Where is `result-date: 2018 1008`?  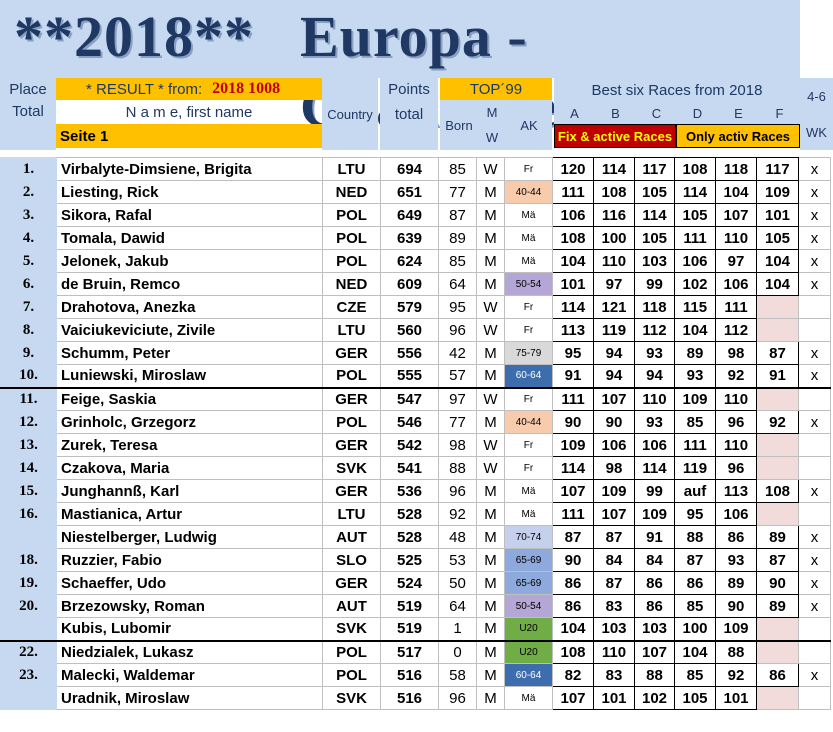 result-date: 2018 1008 is located at coordinates (246, 88).